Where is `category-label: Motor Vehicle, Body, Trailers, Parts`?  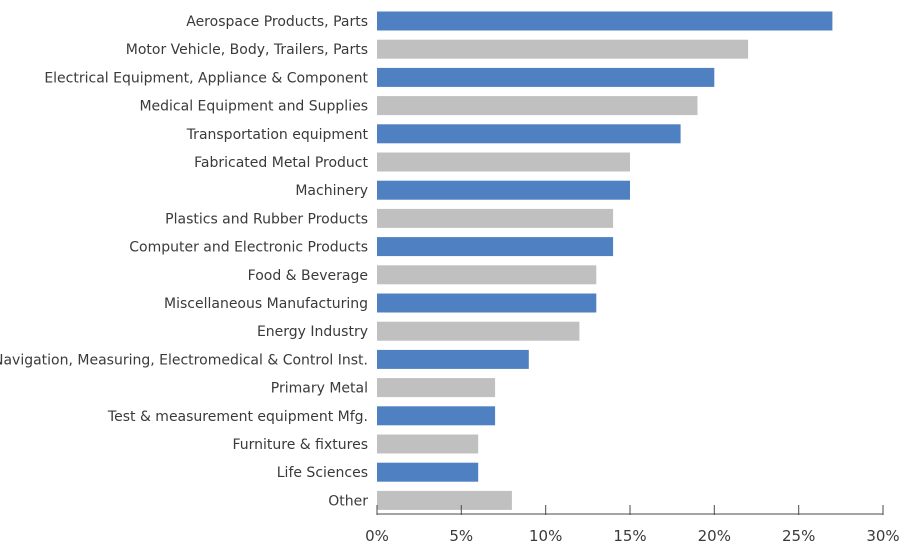
category-label: Motor Vehicle, Body, Trailers, Parts is located at coordinates (247, 50).